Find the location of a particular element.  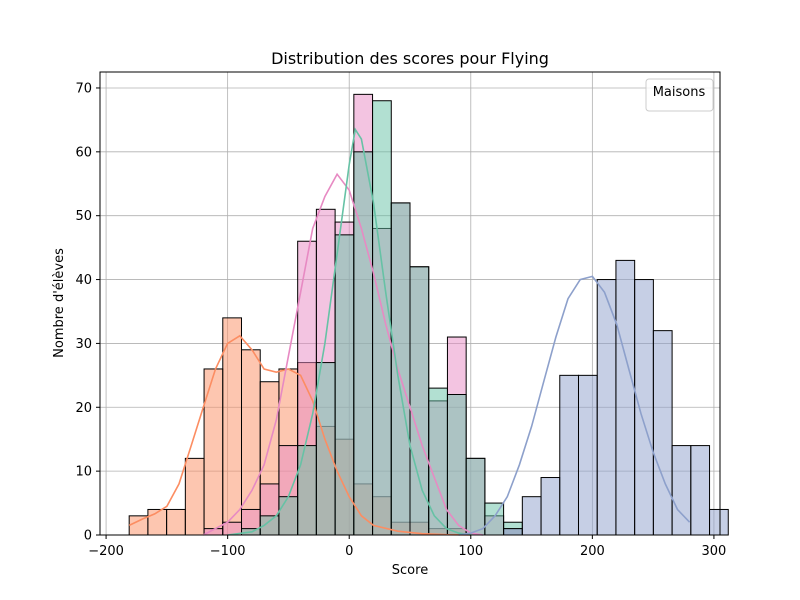

legend-frame is located at coordinates (679, 95).